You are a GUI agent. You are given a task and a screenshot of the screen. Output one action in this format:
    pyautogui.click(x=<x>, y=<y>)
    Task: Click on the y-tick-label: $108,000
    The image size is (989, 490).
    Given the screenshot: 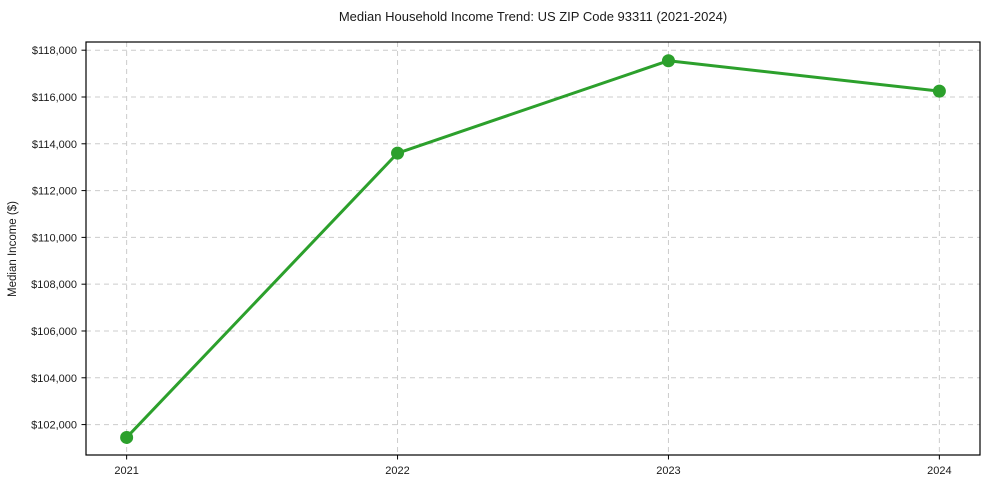 What is the action you would take?
    pyautogui.click(x=54, y=285)
    